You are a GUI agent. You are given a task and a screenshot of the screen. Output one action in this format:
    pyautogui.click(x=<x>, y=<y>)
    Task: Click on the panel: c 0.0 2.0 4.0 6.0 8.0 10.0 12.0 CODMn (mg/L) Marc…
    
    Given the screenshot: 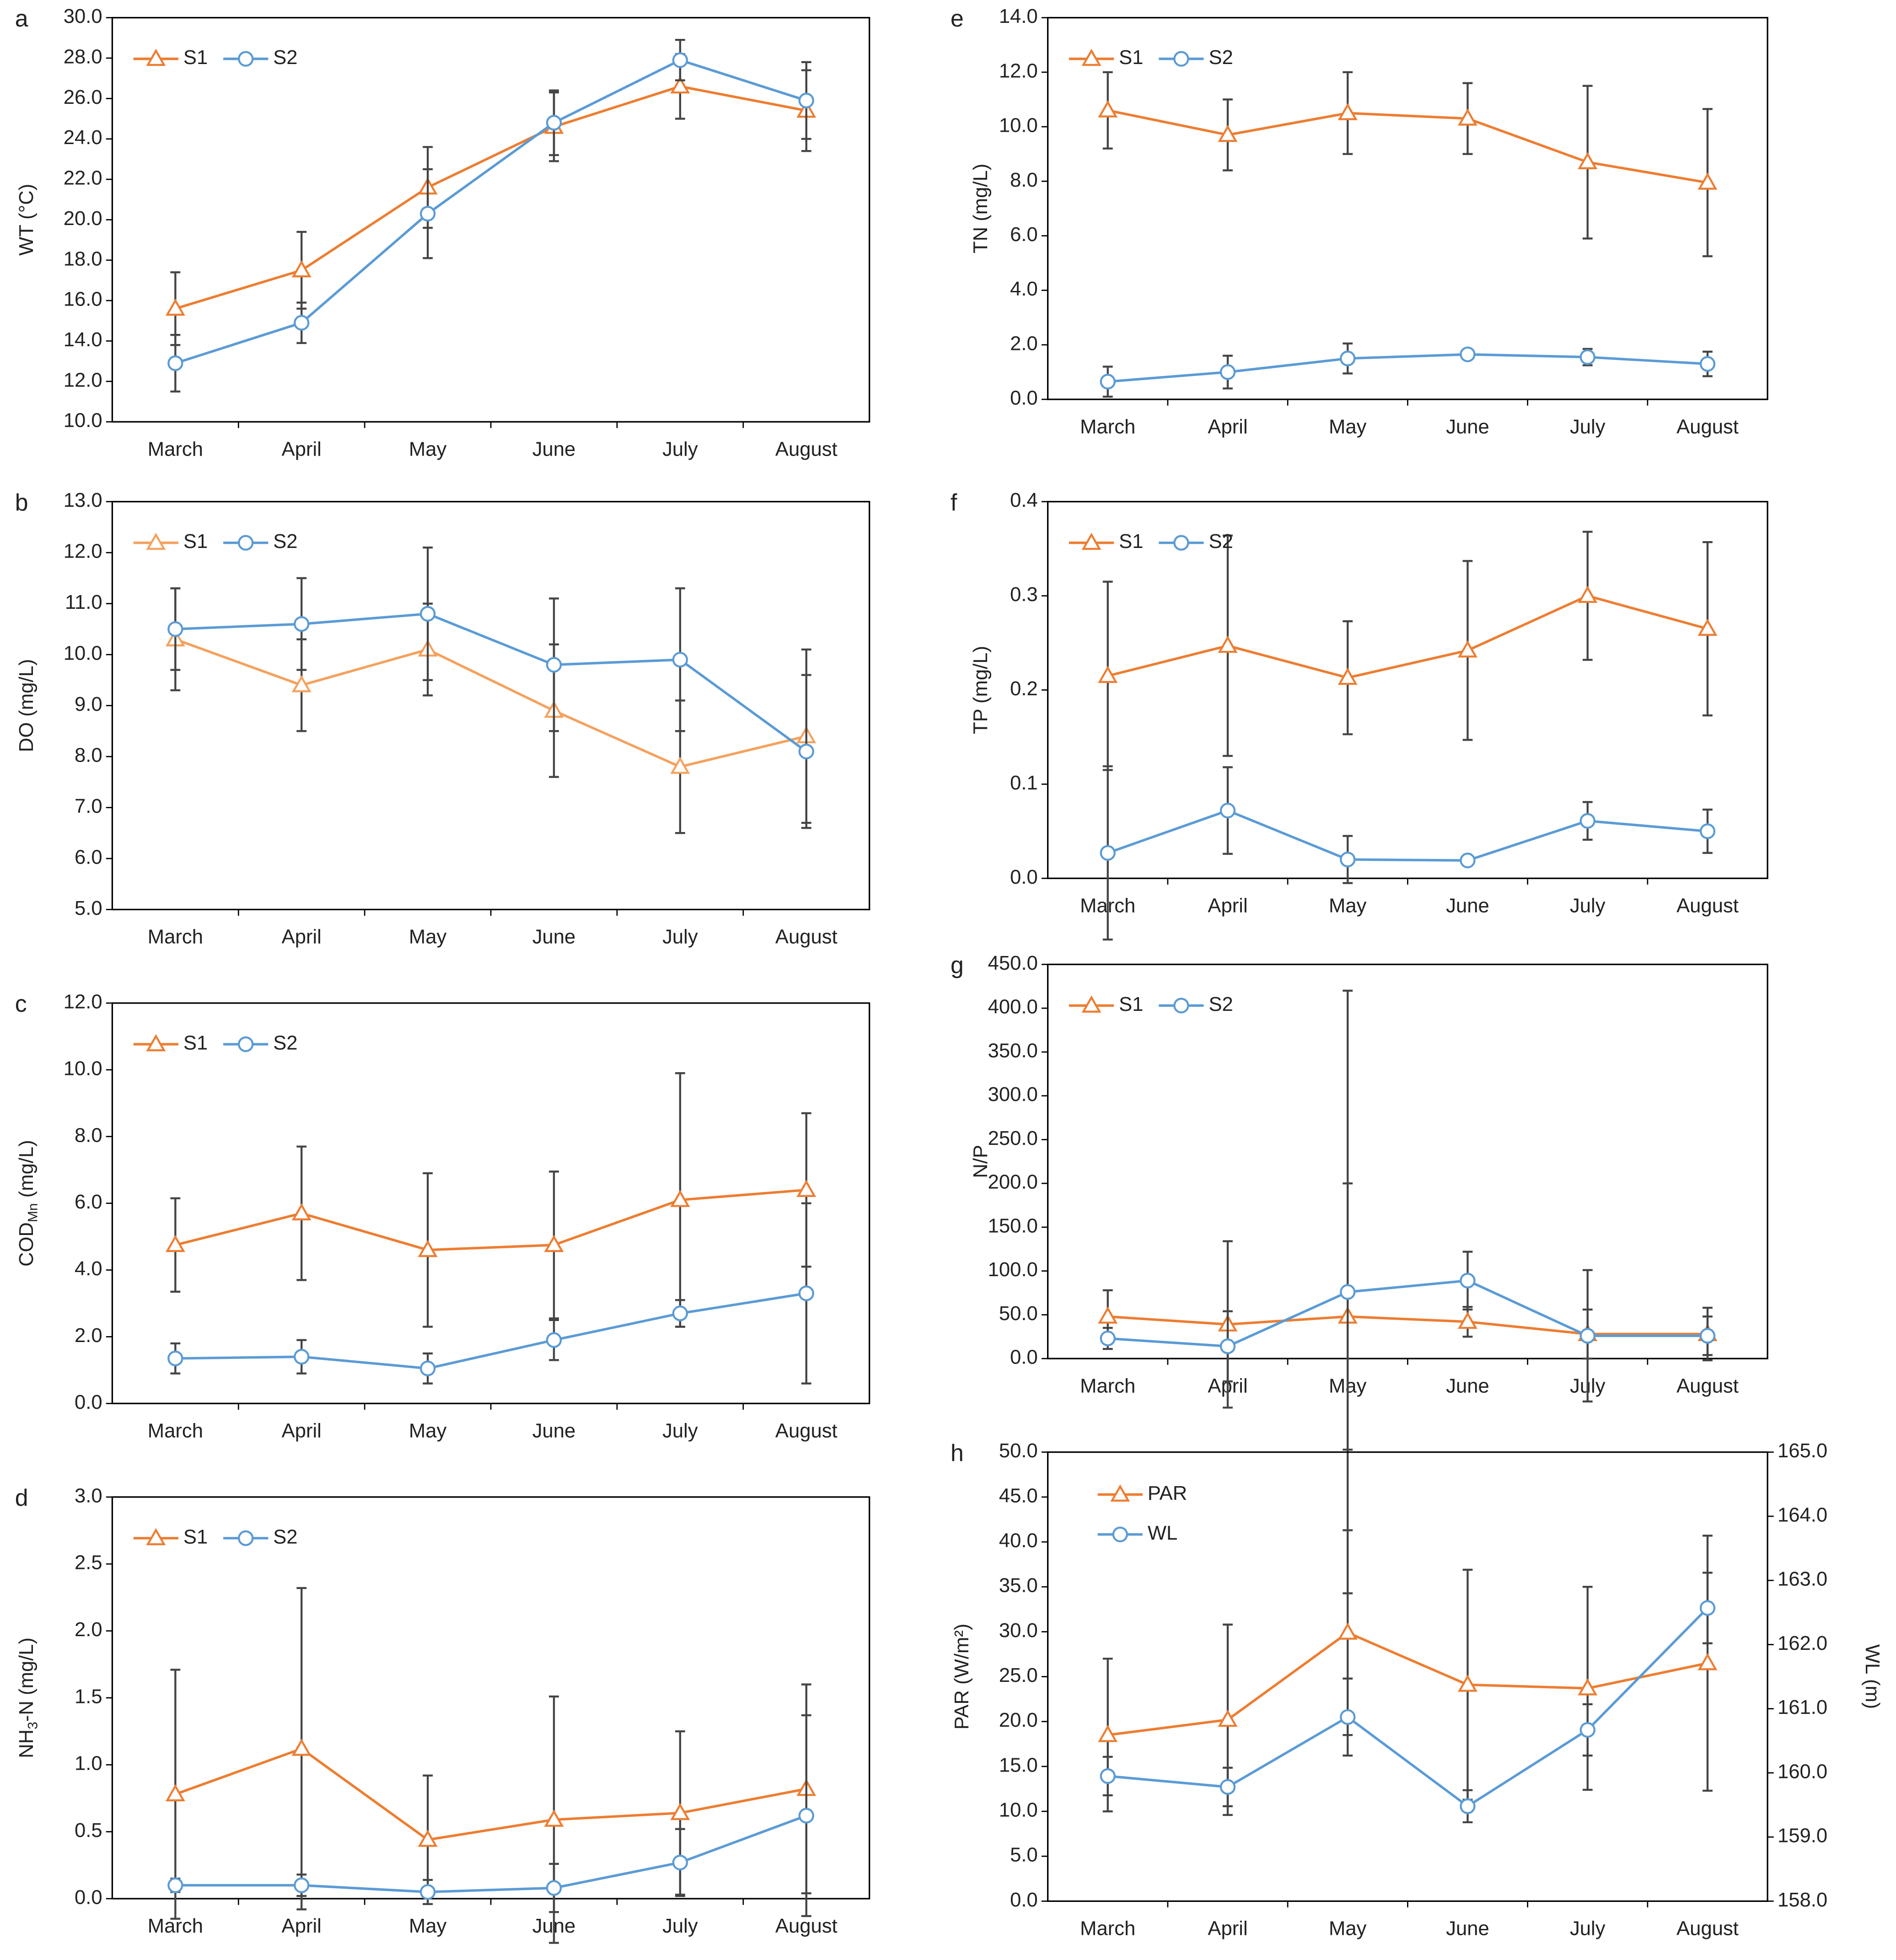 What is the action you would take?
    pyautogui.click(x=442, y=1216)
    